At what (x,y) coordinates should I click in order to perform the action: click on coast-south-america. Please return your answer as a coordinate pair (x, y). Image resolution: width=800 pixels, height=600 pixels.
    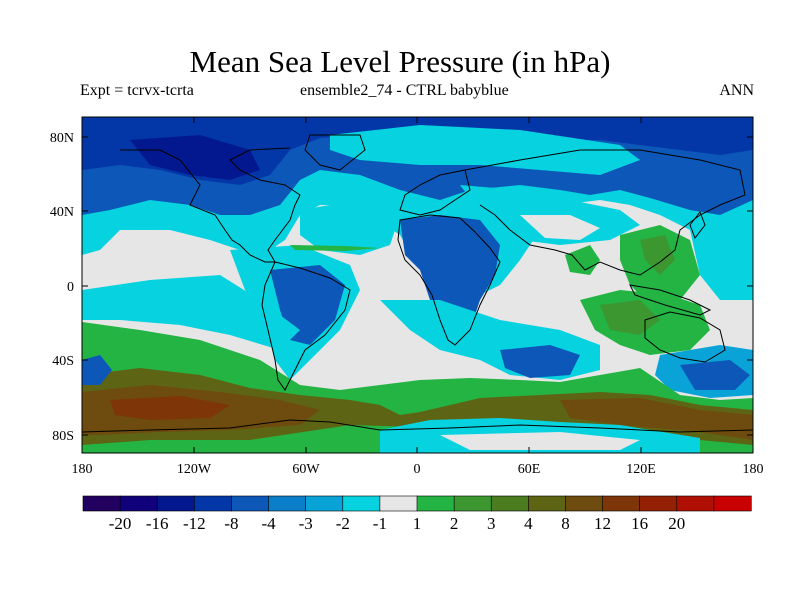
    Looking at the image, I should click on (306, 326).